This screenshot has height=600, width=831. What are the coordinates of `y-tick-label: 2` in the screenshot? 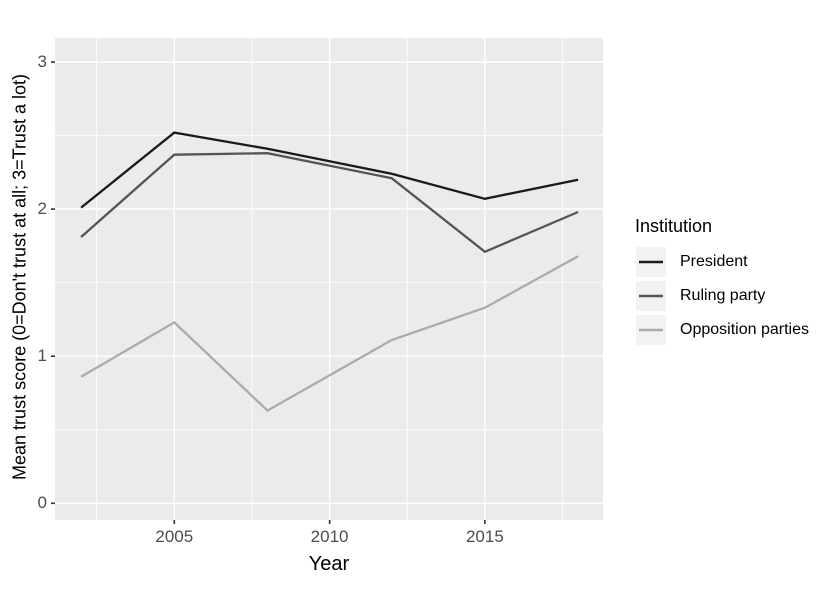 It's located at (42, 209).